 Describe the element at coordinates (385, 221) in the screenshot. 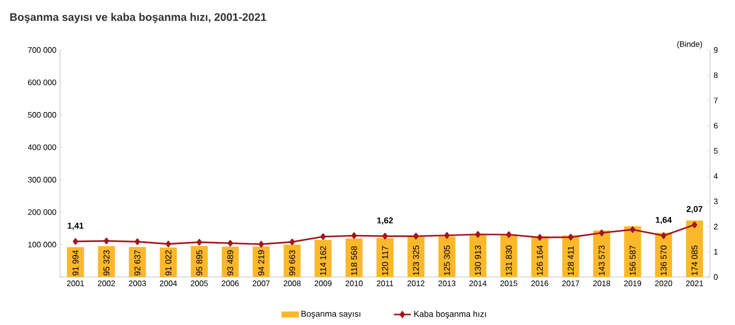

I see `data-label: 1,62` at that location.